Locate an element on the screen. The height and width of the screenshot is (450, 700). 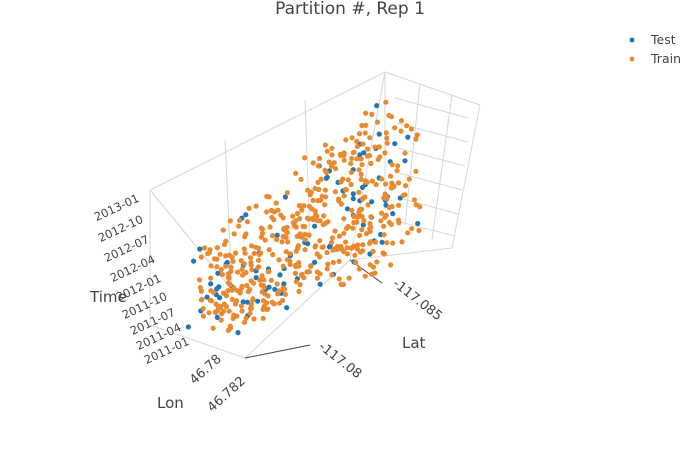
chart-title: Partition #, Rep 1 is located at coordinates (350, 9).